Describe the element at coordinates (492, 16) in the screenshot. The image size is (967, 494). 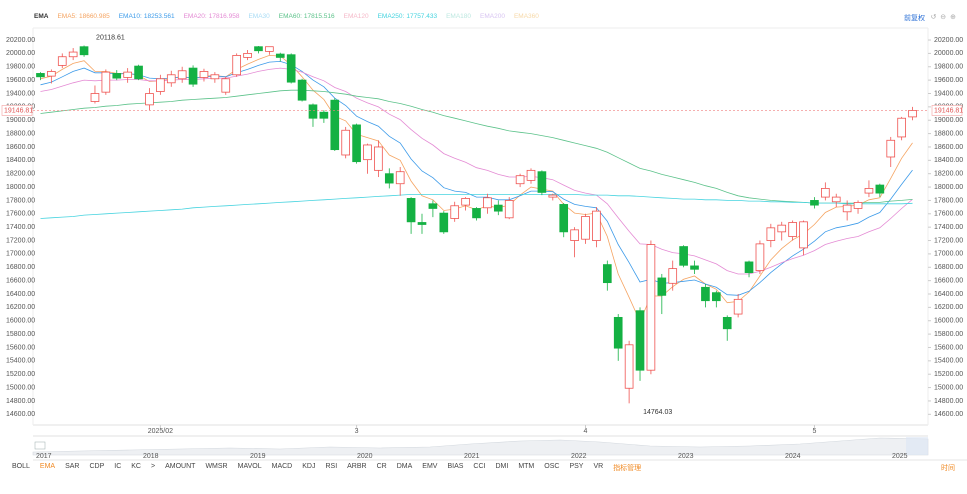
I see `legend-item-inactive: EMA200` at that location.